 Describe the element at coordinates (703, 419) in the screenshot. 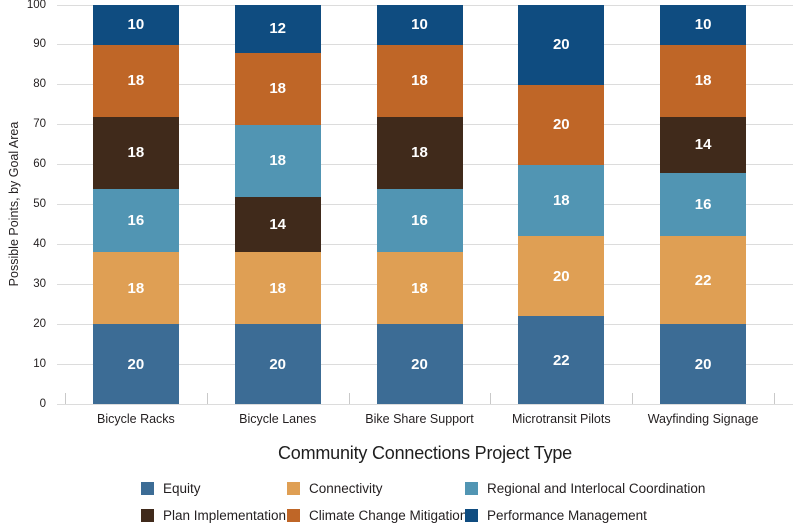

I see `x-category-label: Wayfinding Signage` at that location.